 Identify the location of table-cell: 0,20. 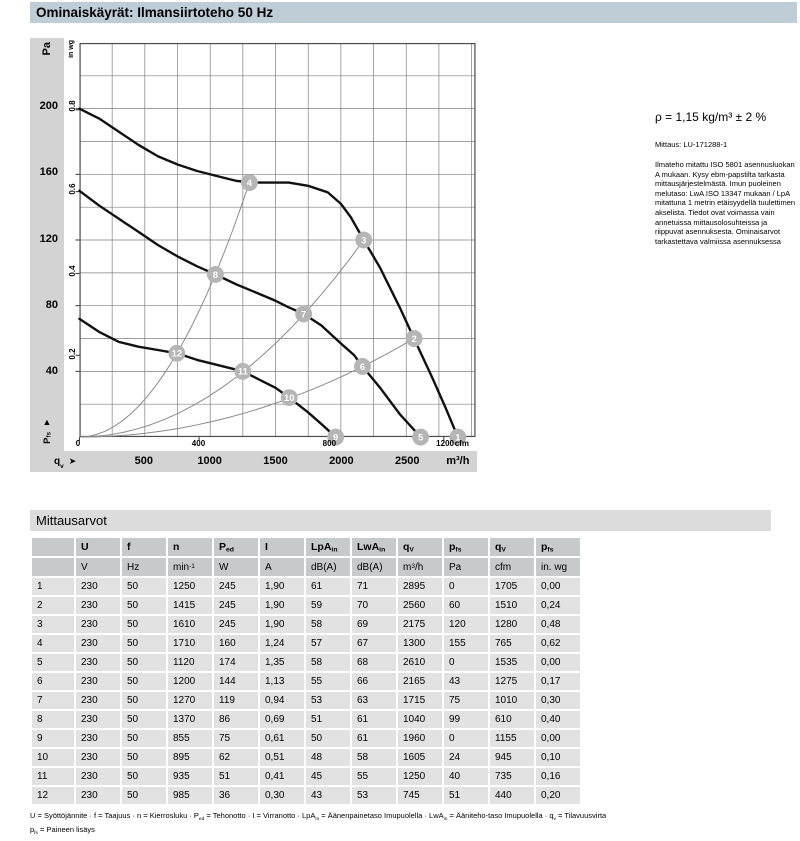
(558, 795).